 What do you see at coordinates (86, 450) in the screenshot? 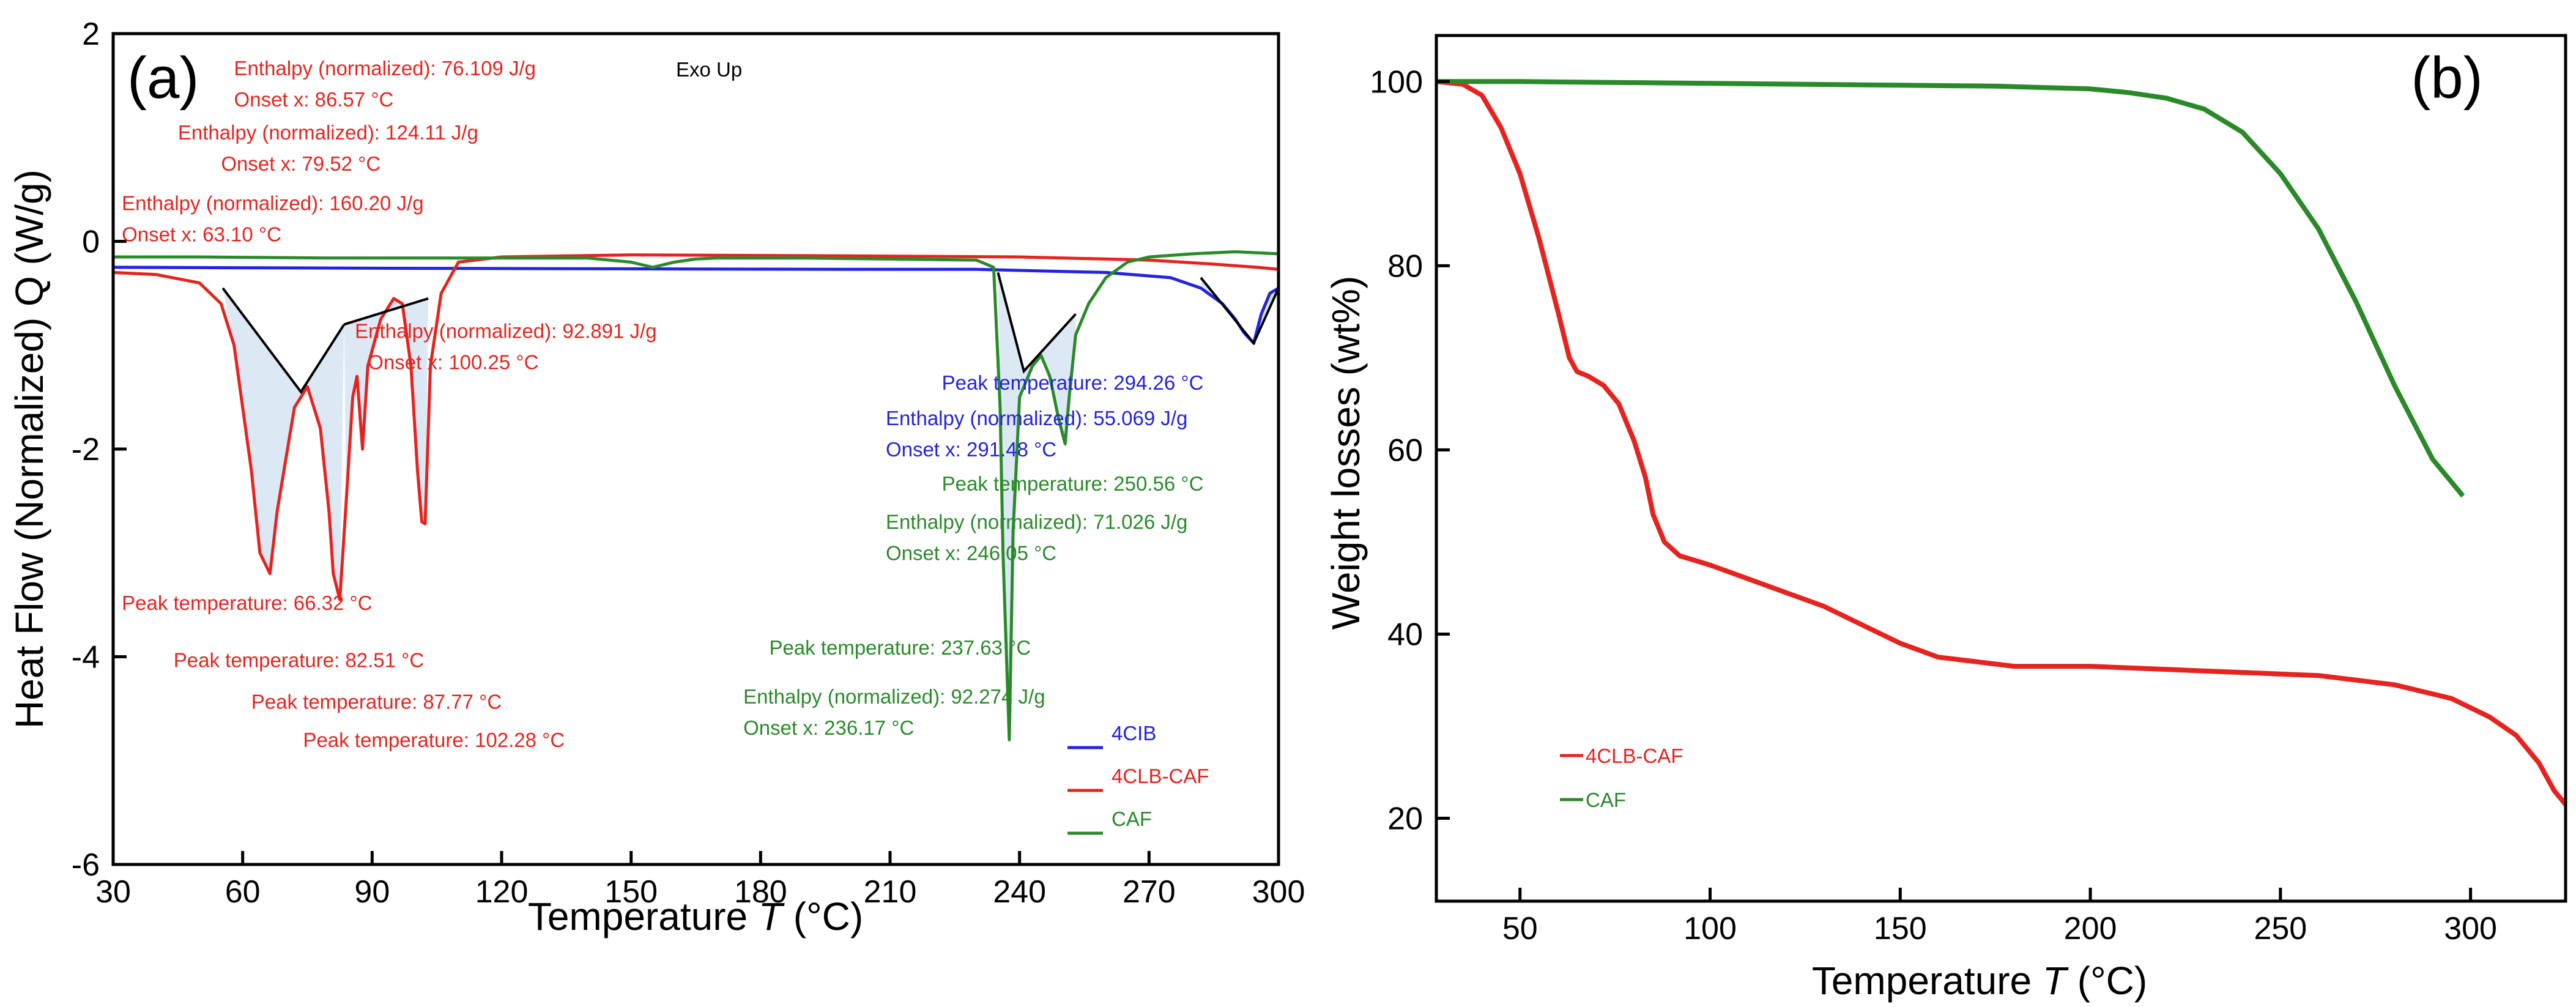
I see `chart-a-ytick-label: -2` at bounding box center [86, 450].